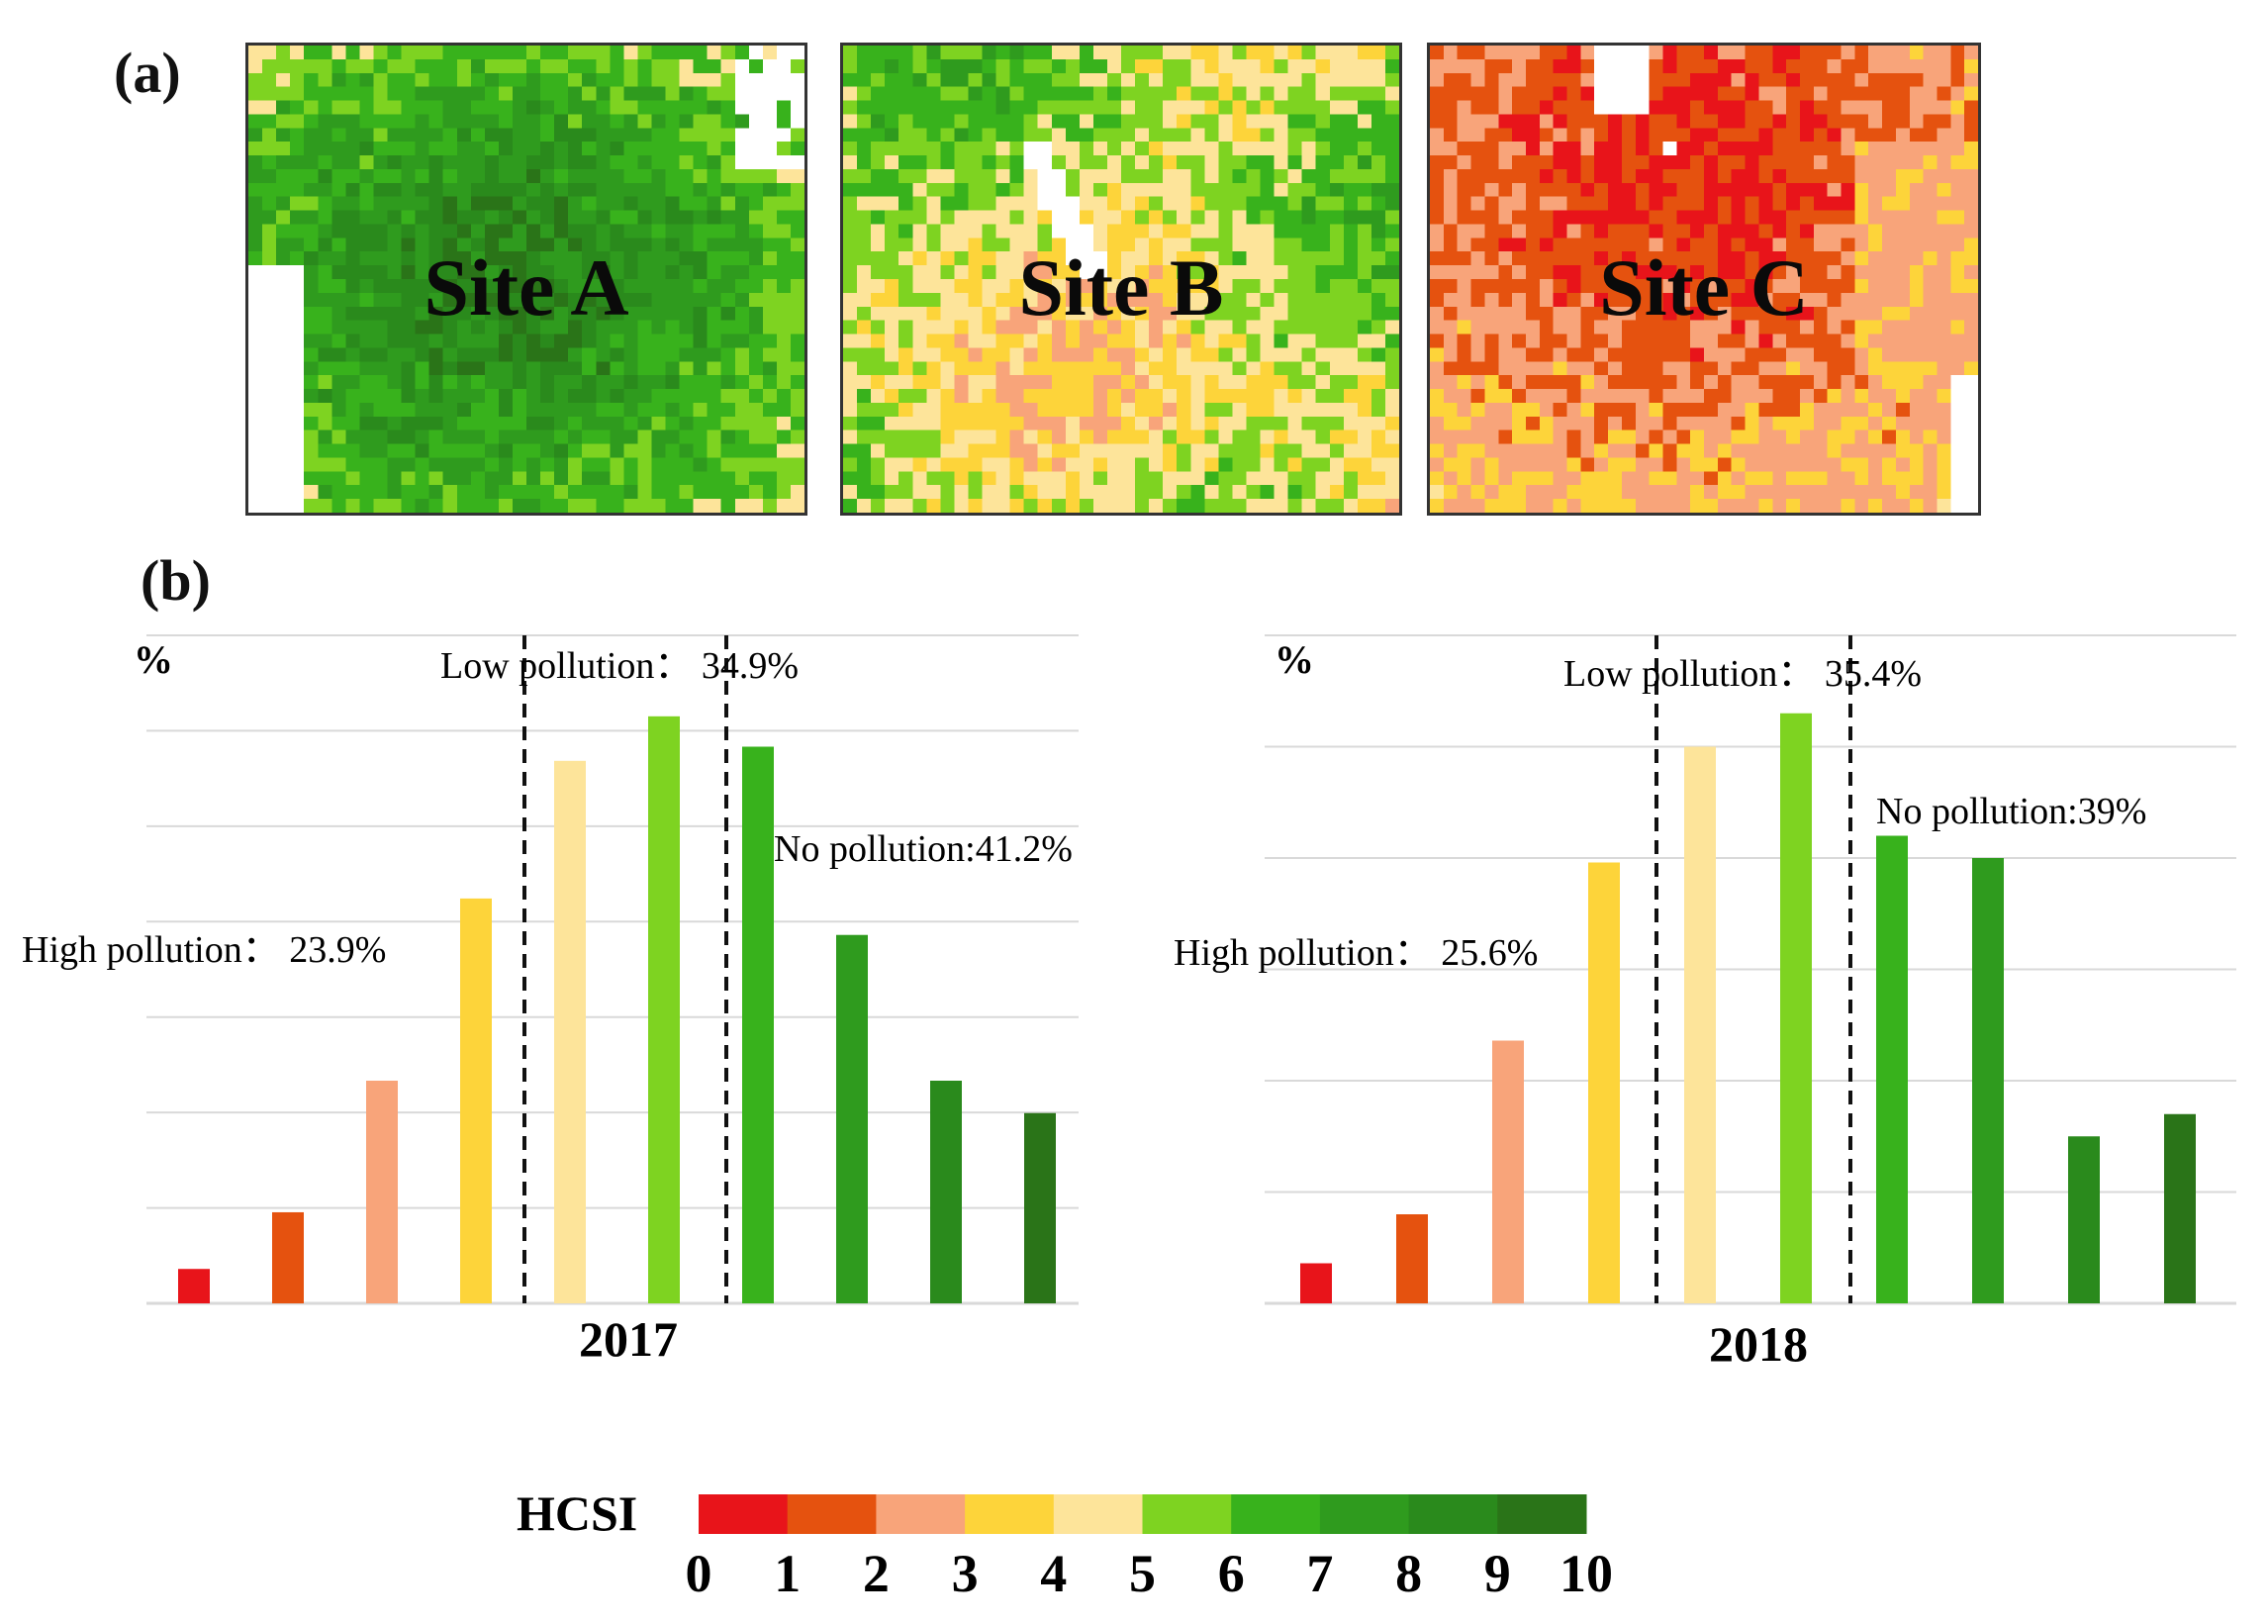 The image size is (2268, 1624). I want to click on hcsi-legend-tick: 5, so click(1142, 1573).